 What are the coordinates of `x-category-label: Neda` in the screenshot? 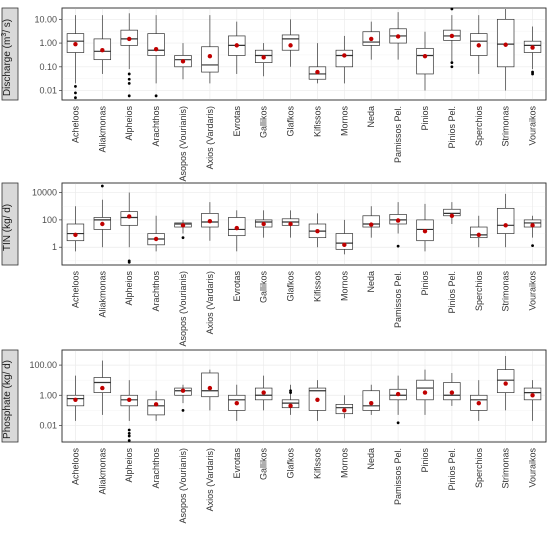 It's located at (371, 282).